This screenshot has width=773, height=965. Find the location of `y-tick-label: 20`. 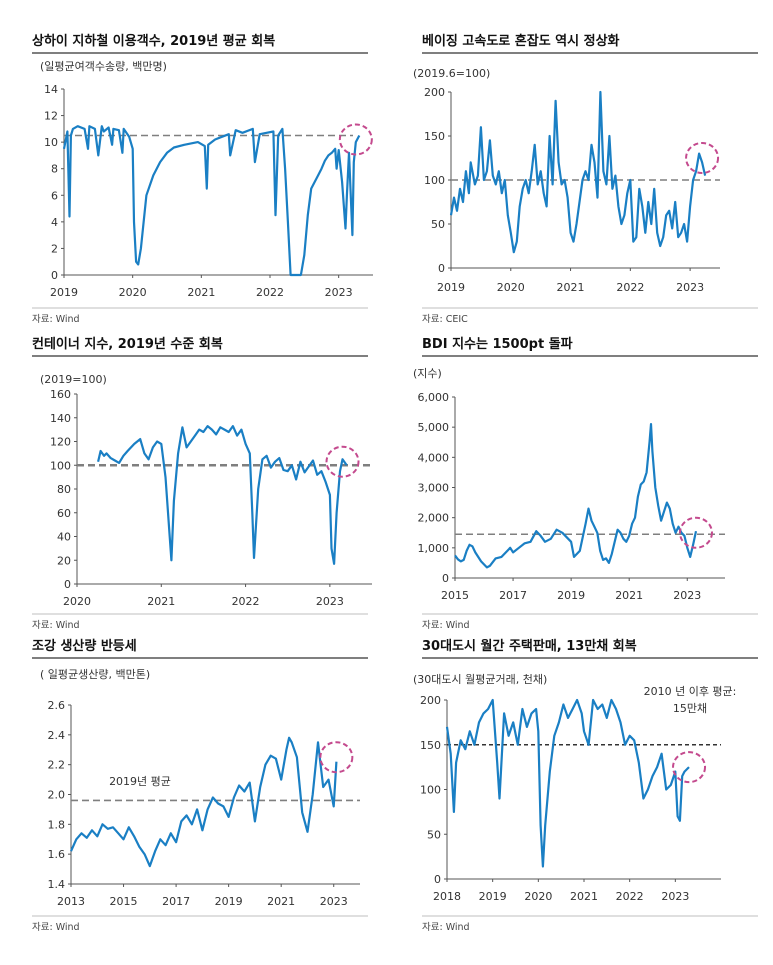

y-tick-label: 20 is located at coordinates (64, 560).